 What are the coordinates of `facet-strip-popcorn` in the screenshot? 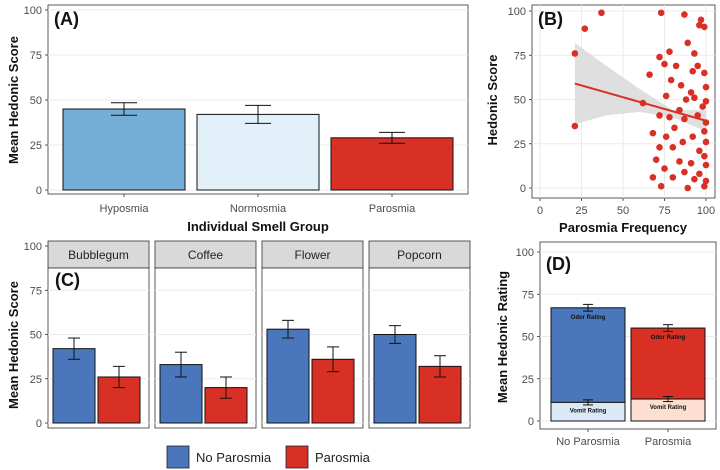 It's located at (419, 254).